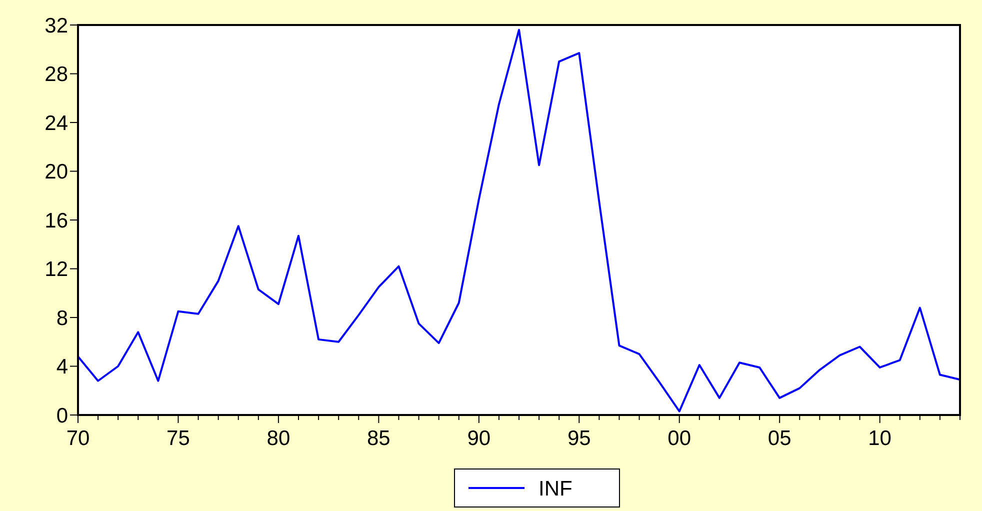 Image resolution: width=982 pixels, height=511 pixels. What do you see at coordinates (680, 438) in the screenshot?
I see `x-tick-label: 00` at bounding box center [680, 438].